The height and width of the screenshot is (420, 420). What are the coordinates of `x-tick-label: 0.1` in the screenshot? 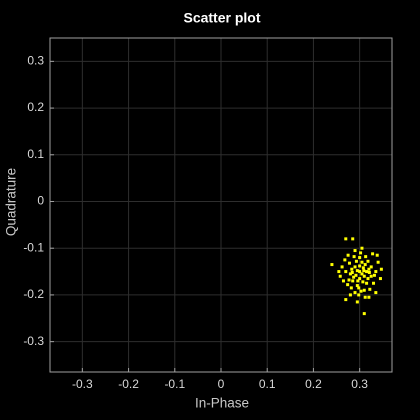 It's located at (267, 384).